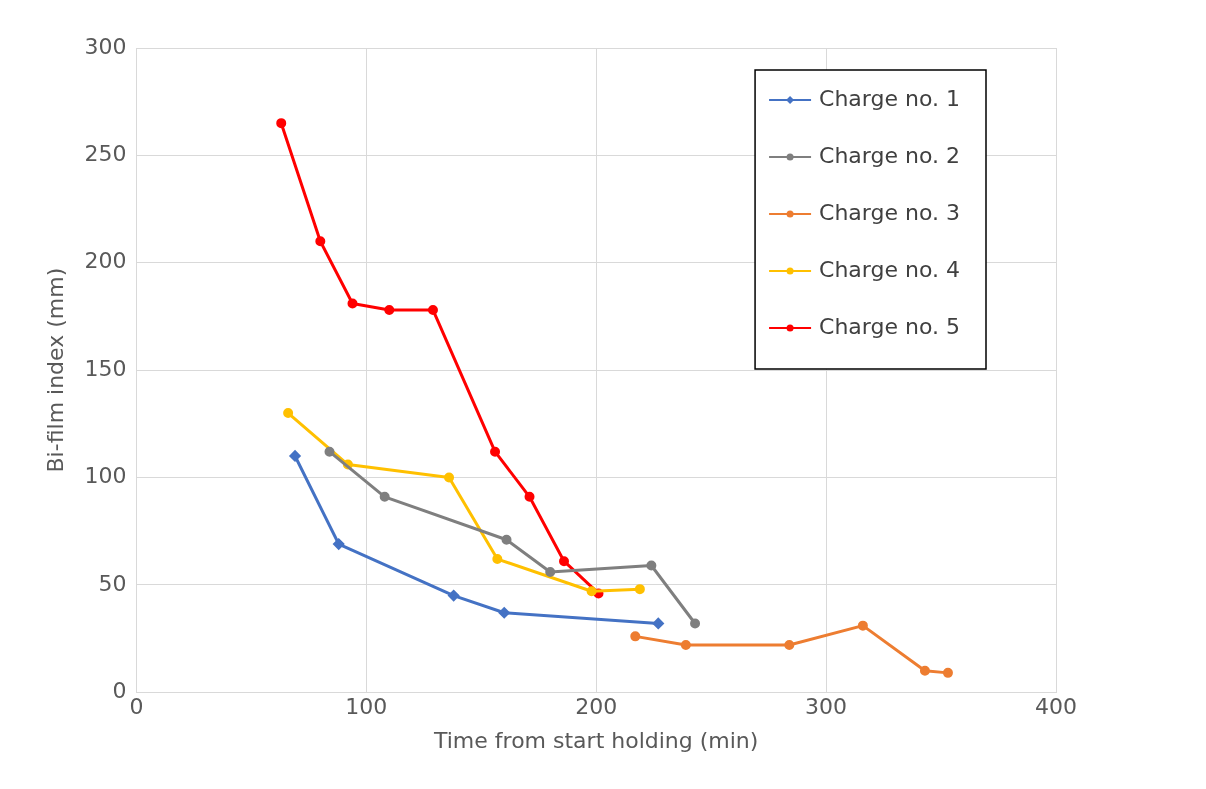 This screenshot has width=1206, height=789. What do you see at coordinates (889, 98) in the screenshot?
I see `legend-label: Charge no. 1` at bounding box center [889, 98].